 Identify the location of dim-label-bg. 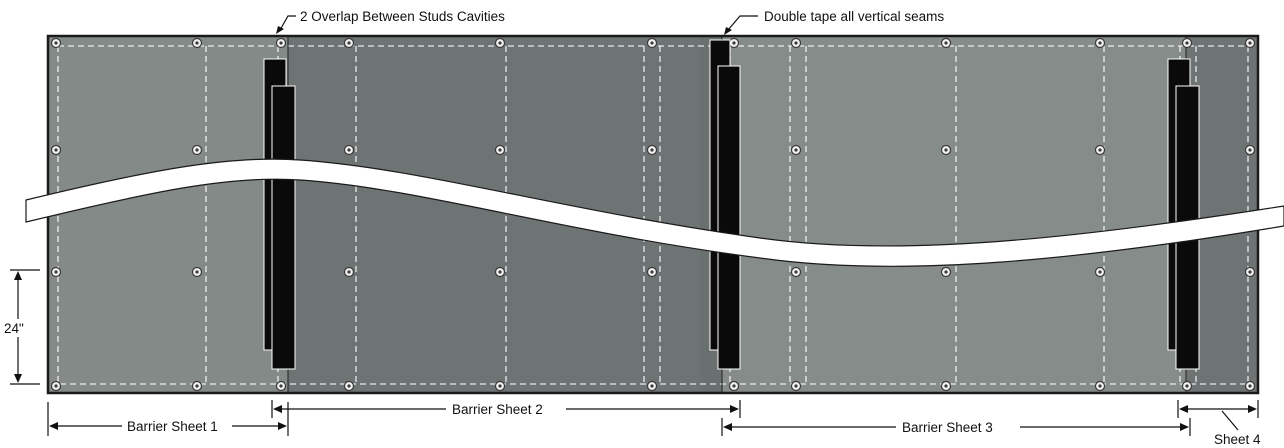
(19, 328).